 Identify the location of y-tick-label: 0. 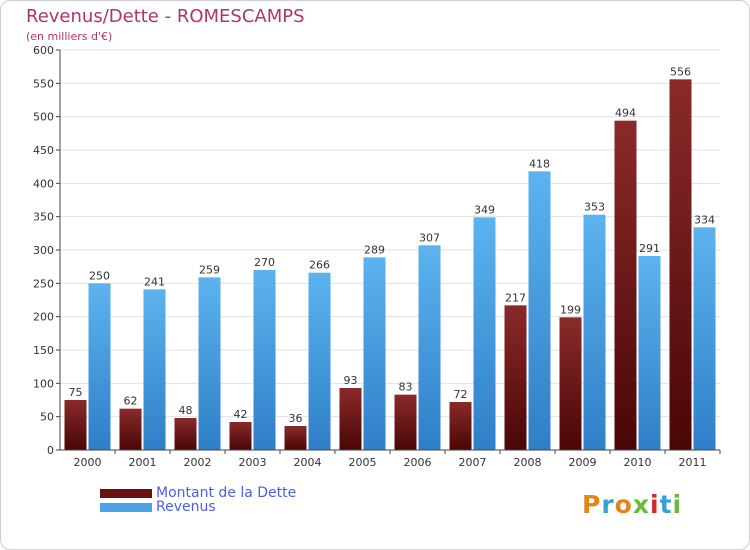
(50, 450).